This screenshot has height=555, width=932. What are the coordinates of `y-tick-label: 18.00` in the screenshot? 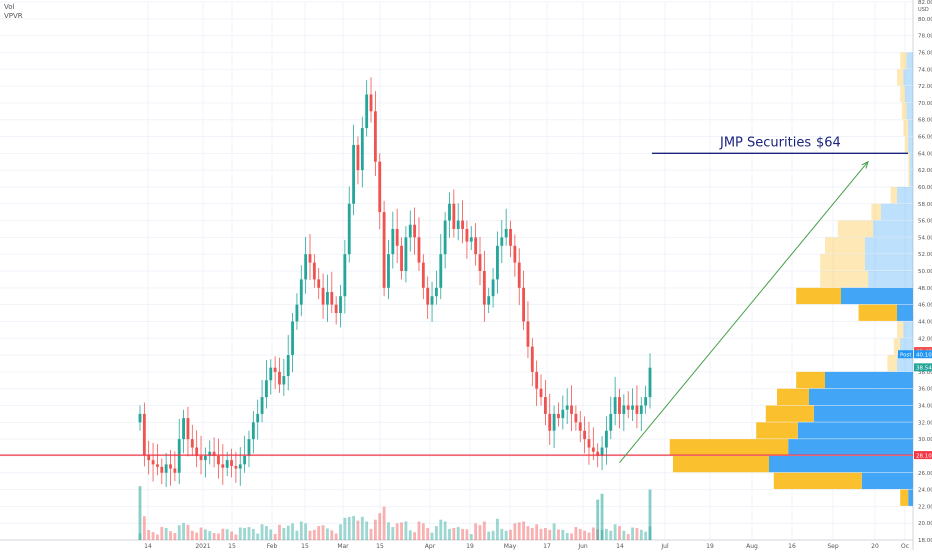 It's located at (925, 541).